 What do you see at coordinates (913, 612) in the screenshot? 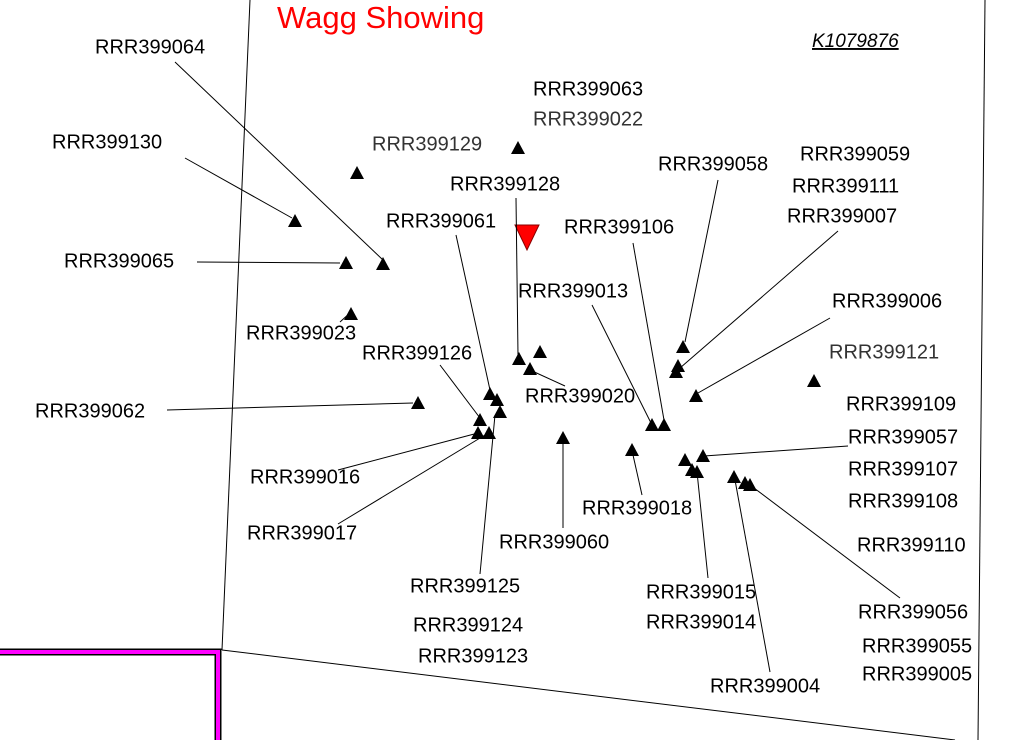
I see `sample-label: RRR399056` at bounding box center [913, 612].